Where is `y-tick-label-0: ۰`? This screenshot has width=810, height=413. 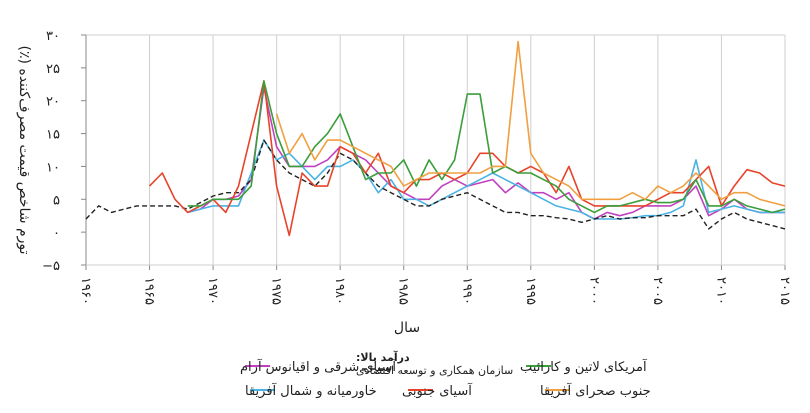
y-tick-label-0: ۰ is located at coordinates (56, 233).